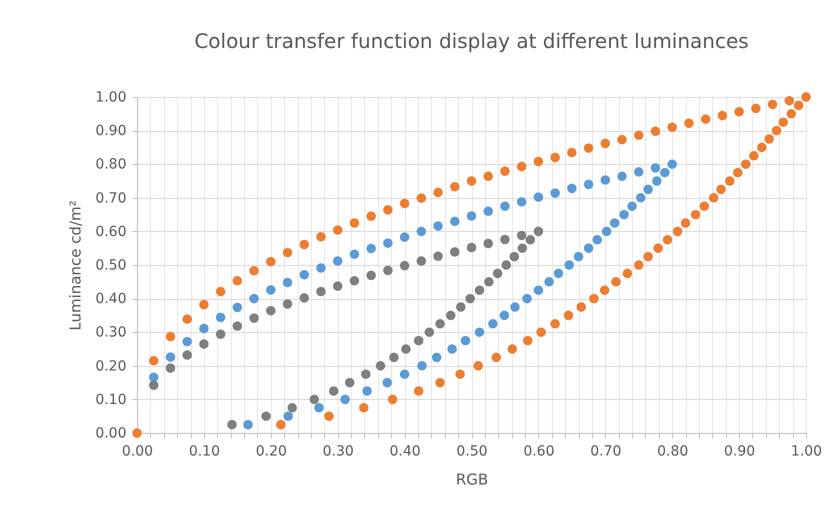  I want to click on x-tick-label: 0.00, so click(138, 452).